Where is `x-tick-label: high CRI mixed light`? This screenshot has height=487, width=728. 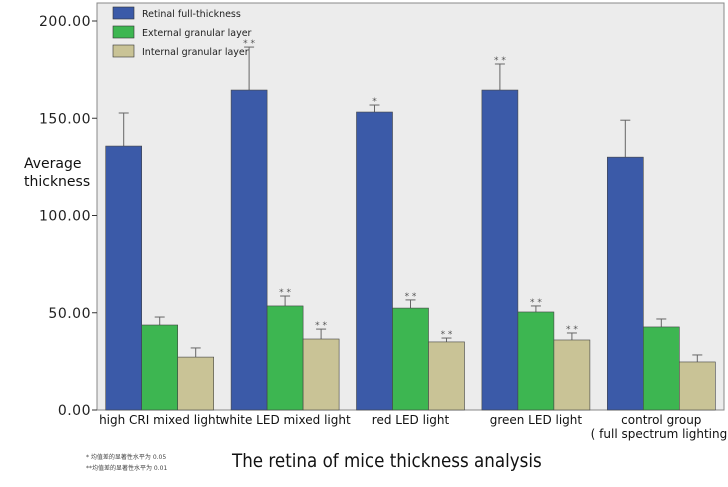 x-tick-label: high CRI mixed light is located at coordinates (160, 420).